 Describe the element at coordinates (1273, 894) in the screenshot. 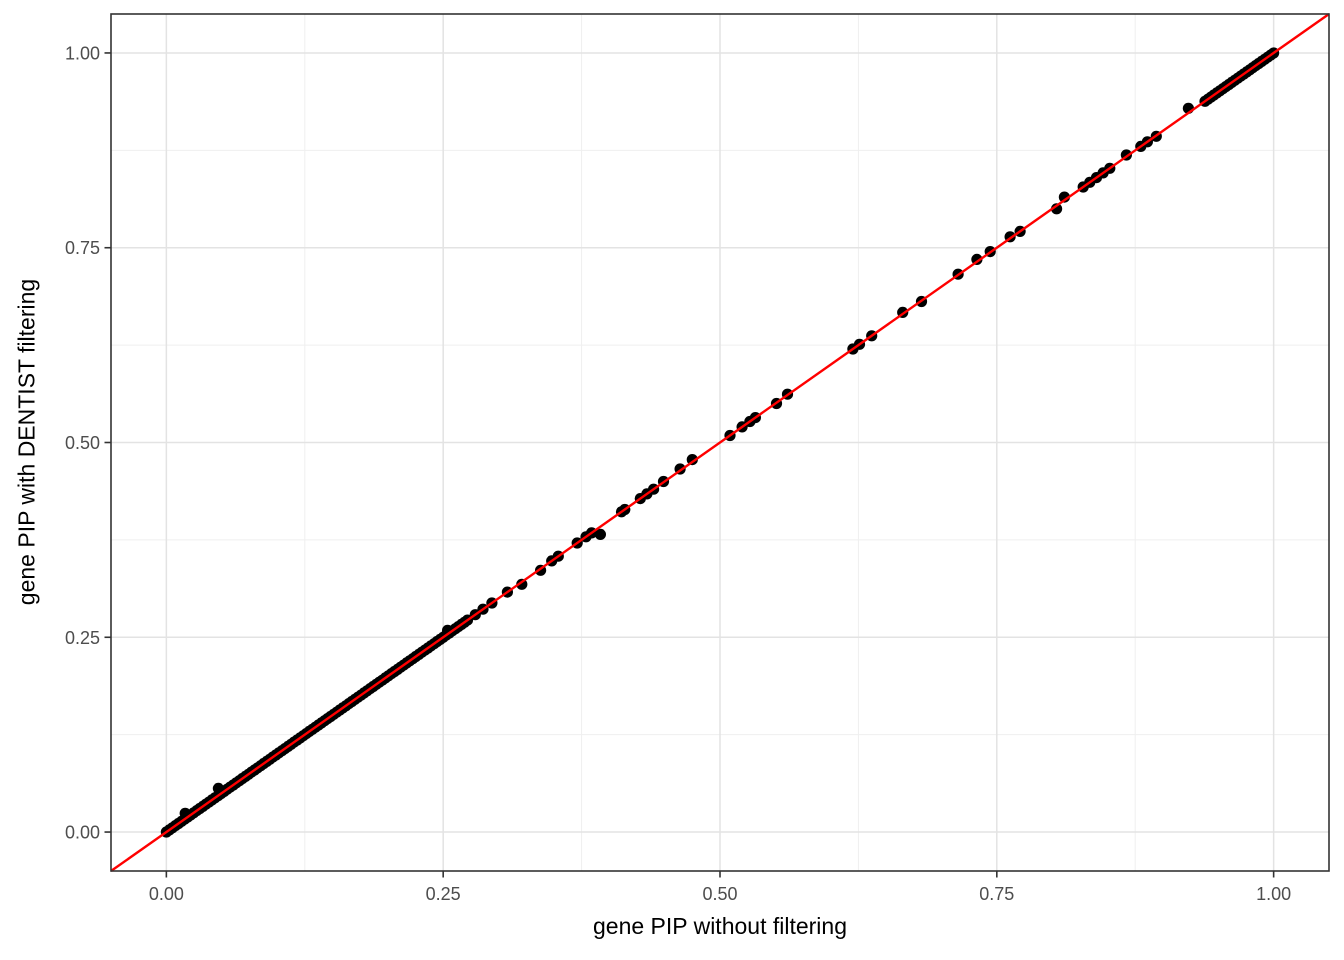

I see `x-tick-label: 1.00` at that location.